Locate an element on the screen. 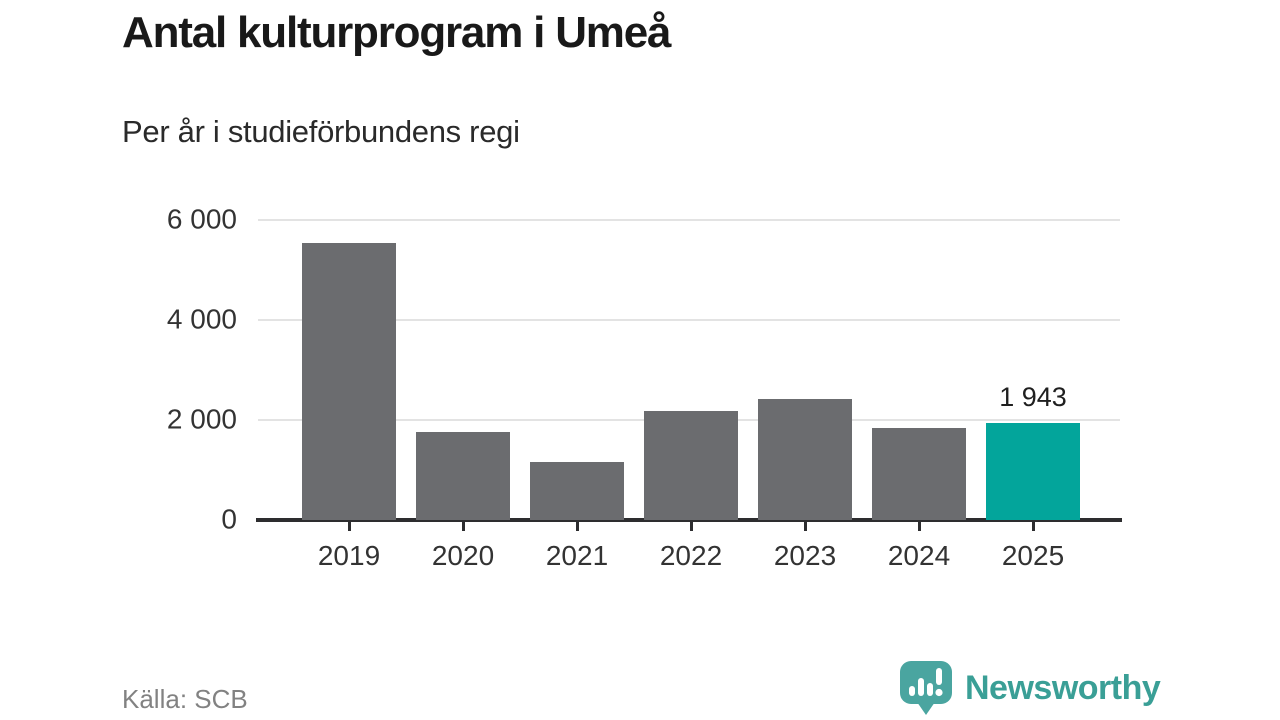 Image resolution: width=1280 pixels, height=720 pixels. chart-subtitle: Per år i studieförbundens regi is located at coordinates (321, 131).